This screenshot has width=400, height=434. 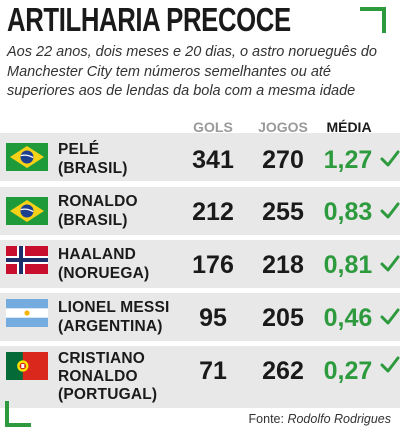 I want to click on jogos-value: 255, so click(x=283, y=212).